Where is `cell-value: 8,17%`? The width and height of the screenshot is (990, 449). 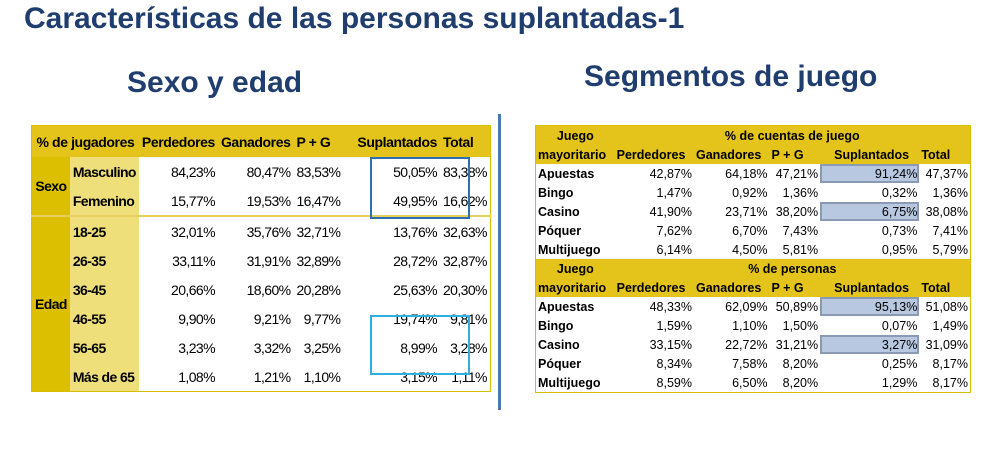
cell-value: 8,17% is located at coordinates (950, 382).